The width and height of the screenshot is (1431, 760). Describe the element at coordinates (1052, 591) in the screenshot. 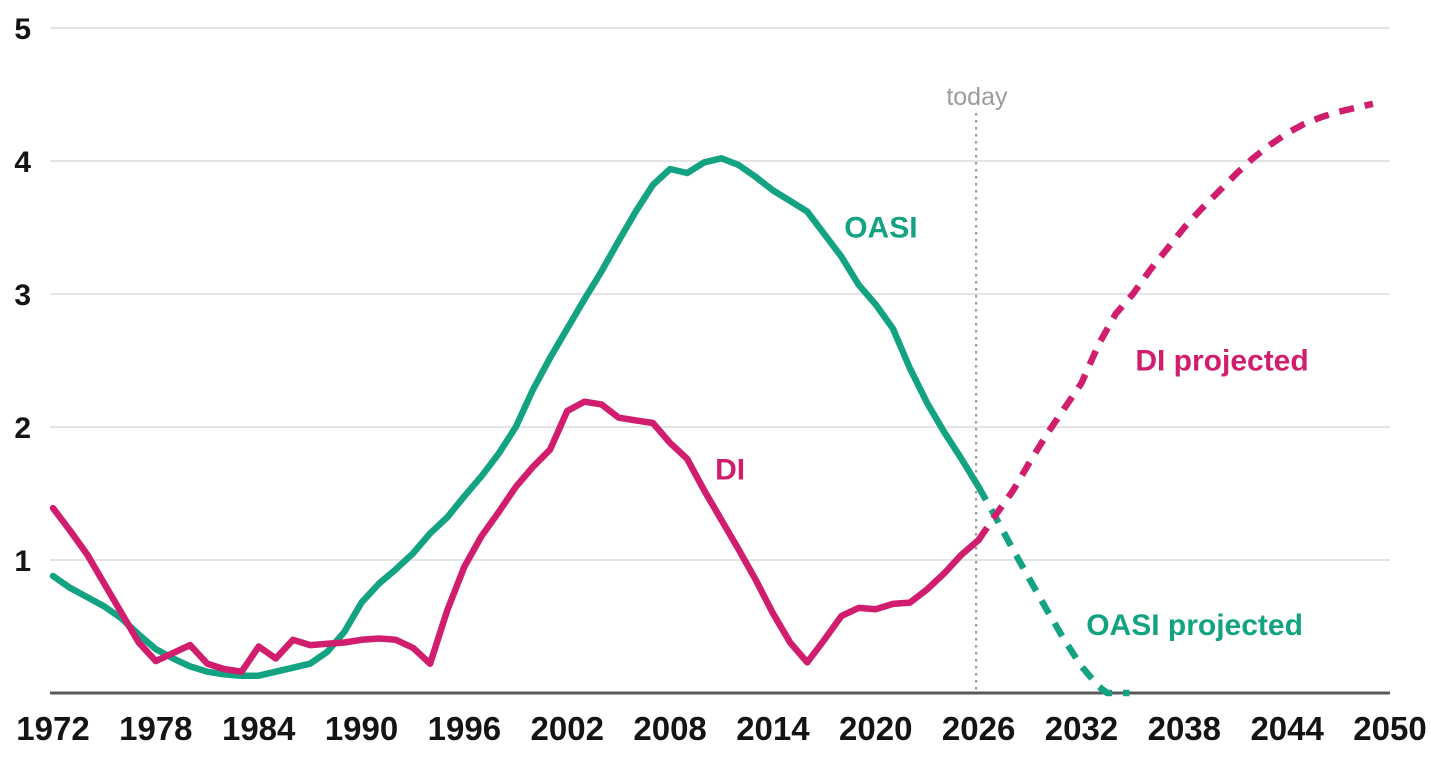

I see `series-line-oasi-projected` at that location.